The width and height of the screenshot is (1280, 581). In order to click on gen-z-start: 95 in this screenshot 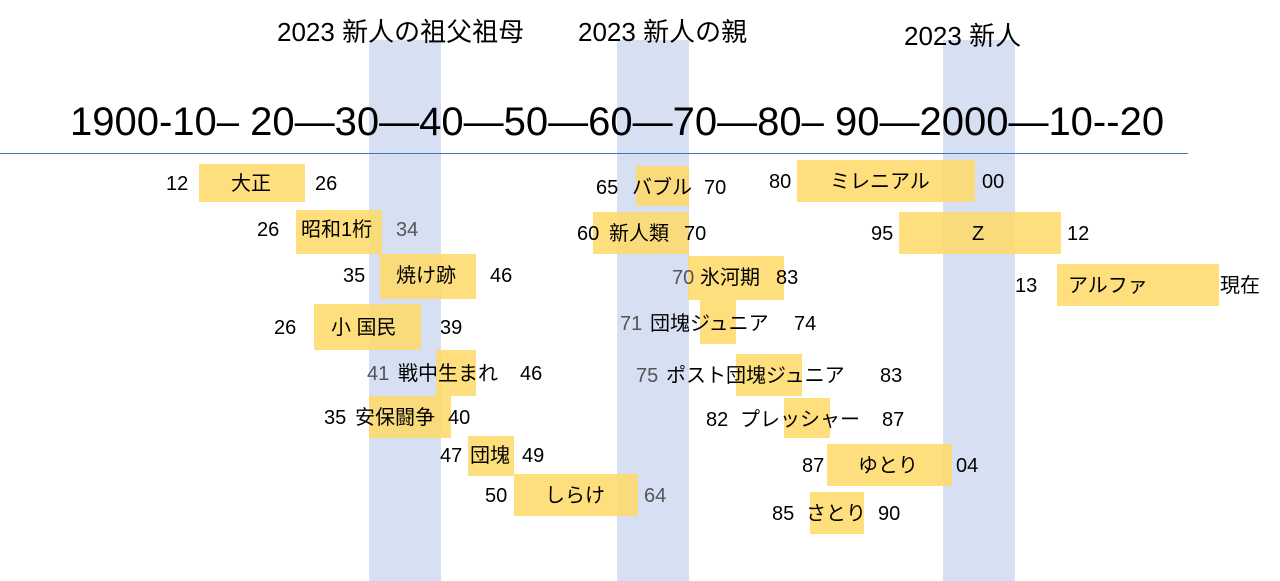, I will do `click(882, 234)`.